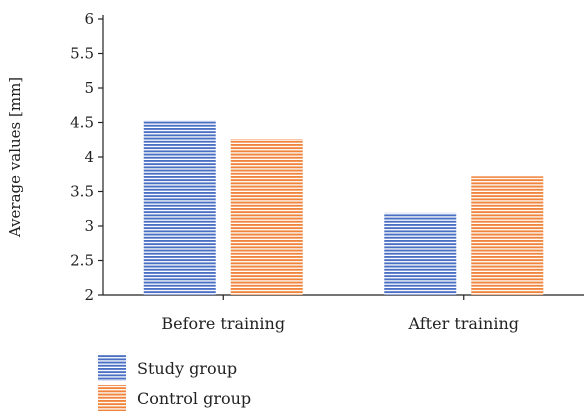 The height and width of the screenshot is (417, 588). I want to click on y-tick-label: 5, so click(89, 88).